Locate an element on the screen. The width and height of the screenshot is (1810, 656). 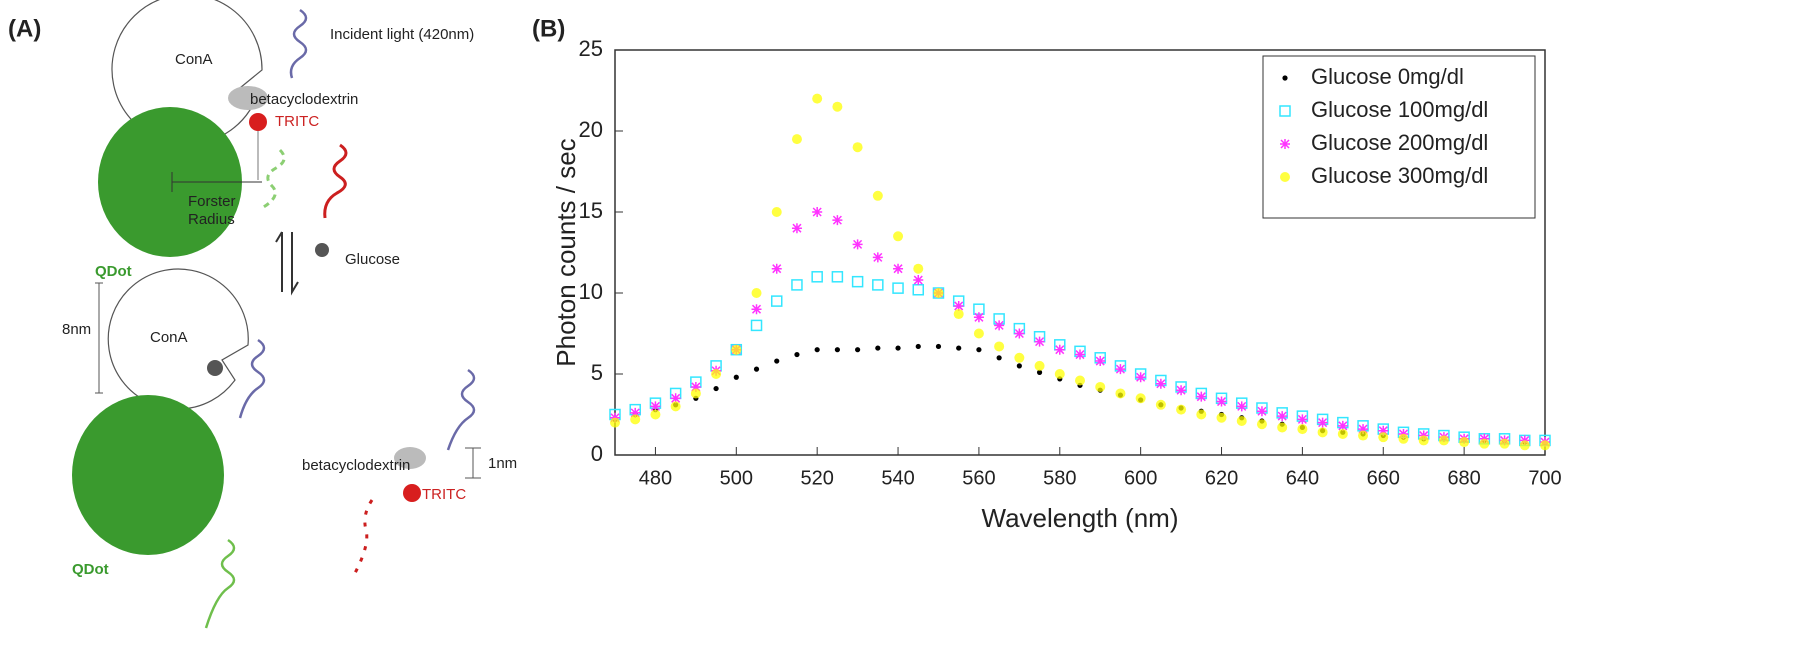
label: ConA is located at coordinates (169, 337).